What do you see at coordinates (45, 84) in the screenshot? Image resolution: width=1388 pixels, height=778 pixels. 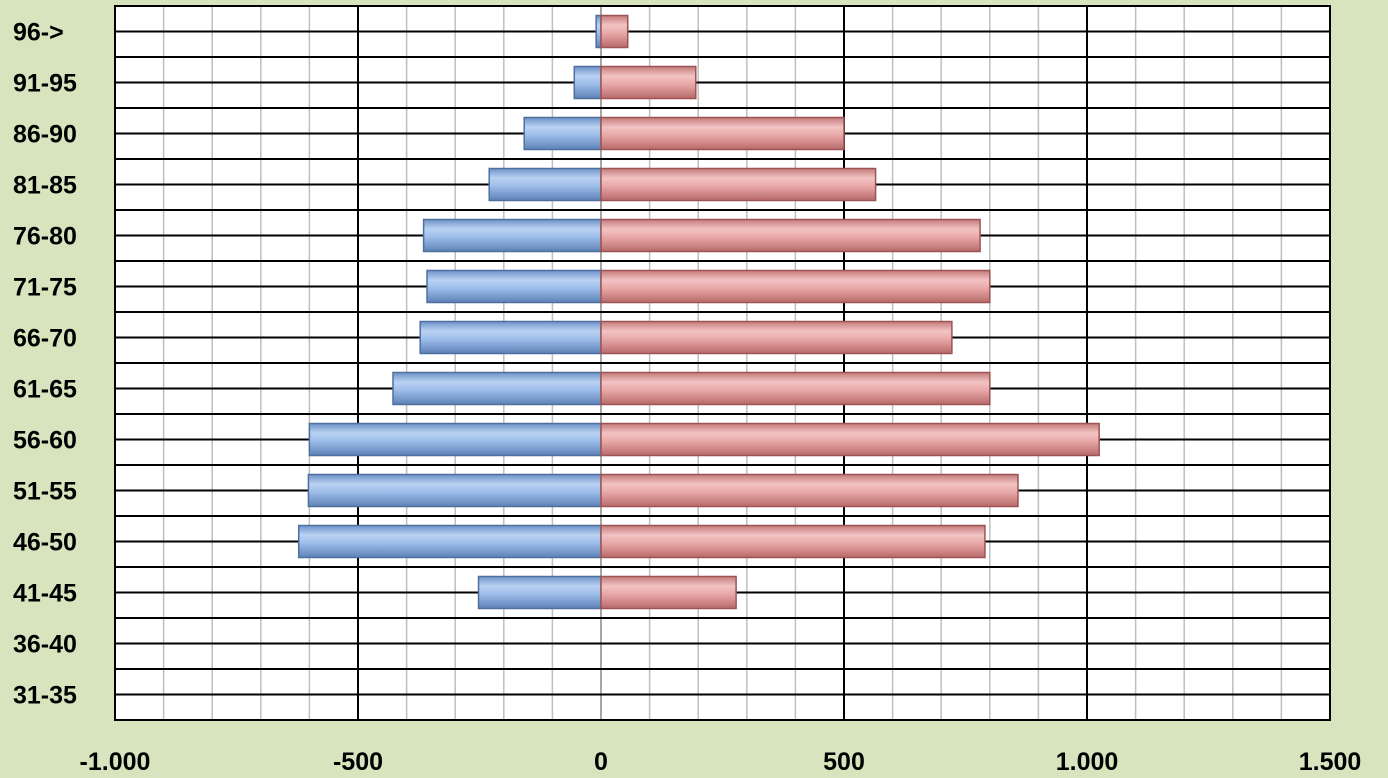 I see `y-tick-label: 91-95` at bounding box center [45, 84].